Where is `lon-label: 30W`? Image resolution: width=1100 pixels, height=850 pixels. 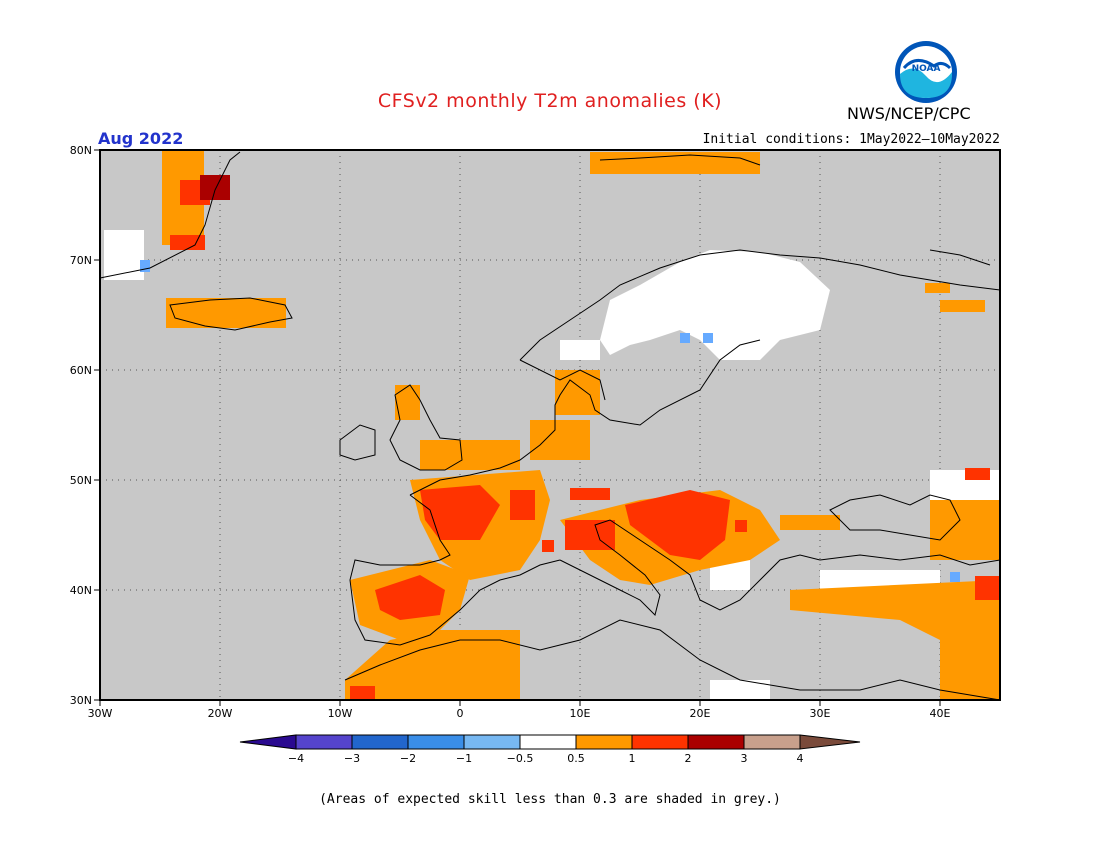 lon-label: 30W is located at coordinates (100, 713).